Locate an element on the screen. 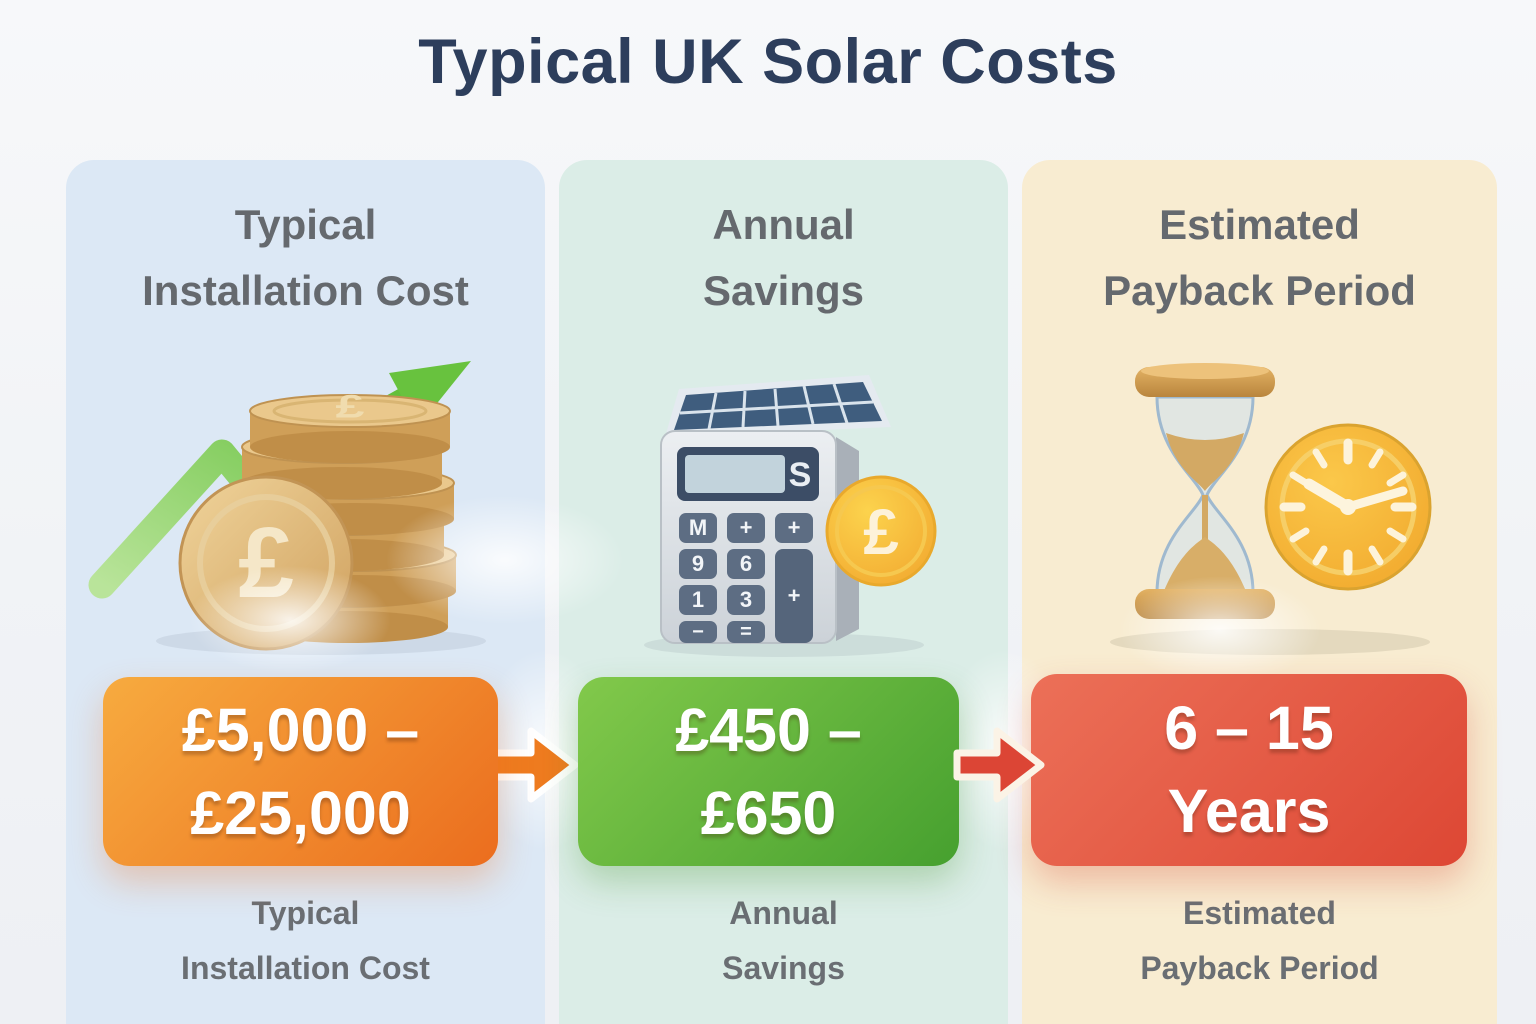 Image resolution: width=1536 pixels, height=1024 pixels. column-header-payback-period: Estimated Payback Period is located at coordinates (1259, 258).